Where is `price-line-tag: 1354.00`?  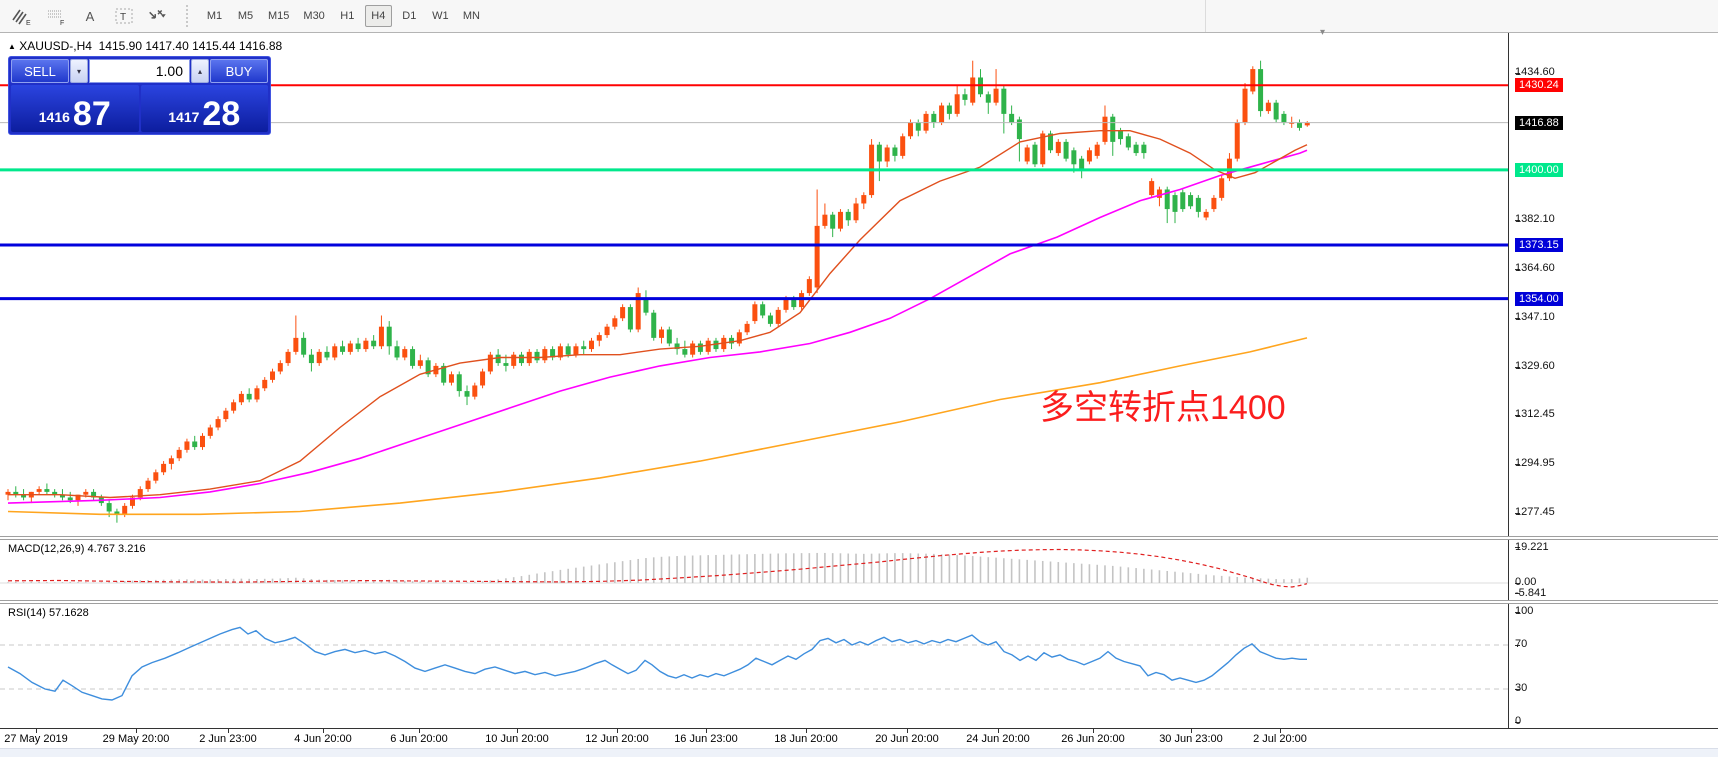
price-line-tag: 1354.00 is located at coordinates (1539, 298).